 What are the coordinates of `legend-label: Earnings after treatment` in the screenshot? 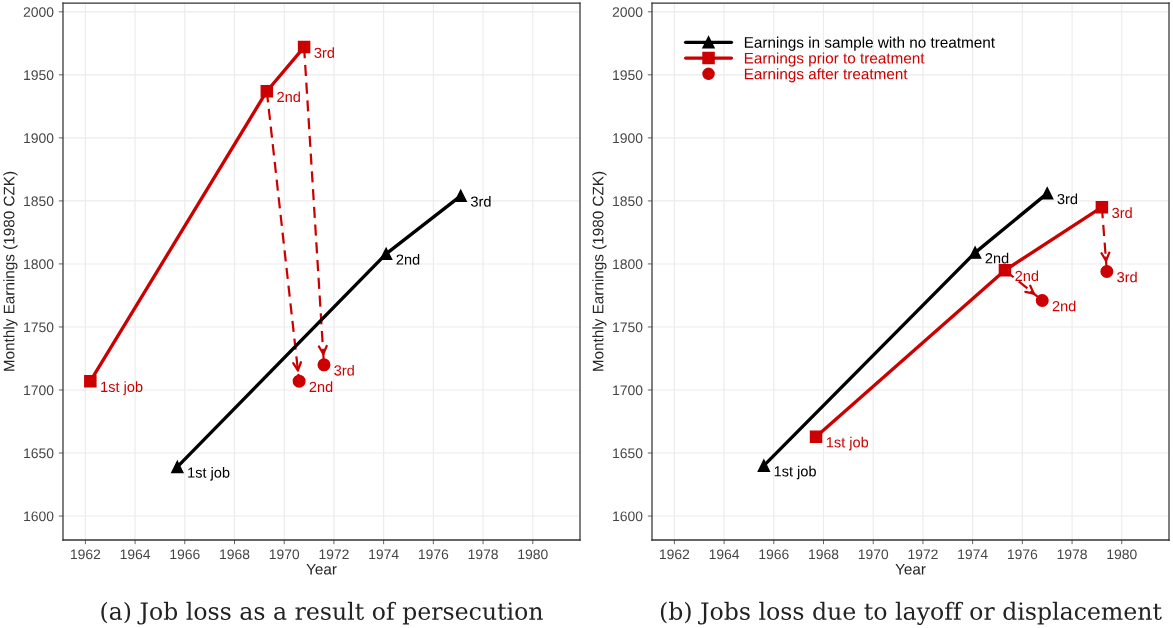 It's located at (826, 75).